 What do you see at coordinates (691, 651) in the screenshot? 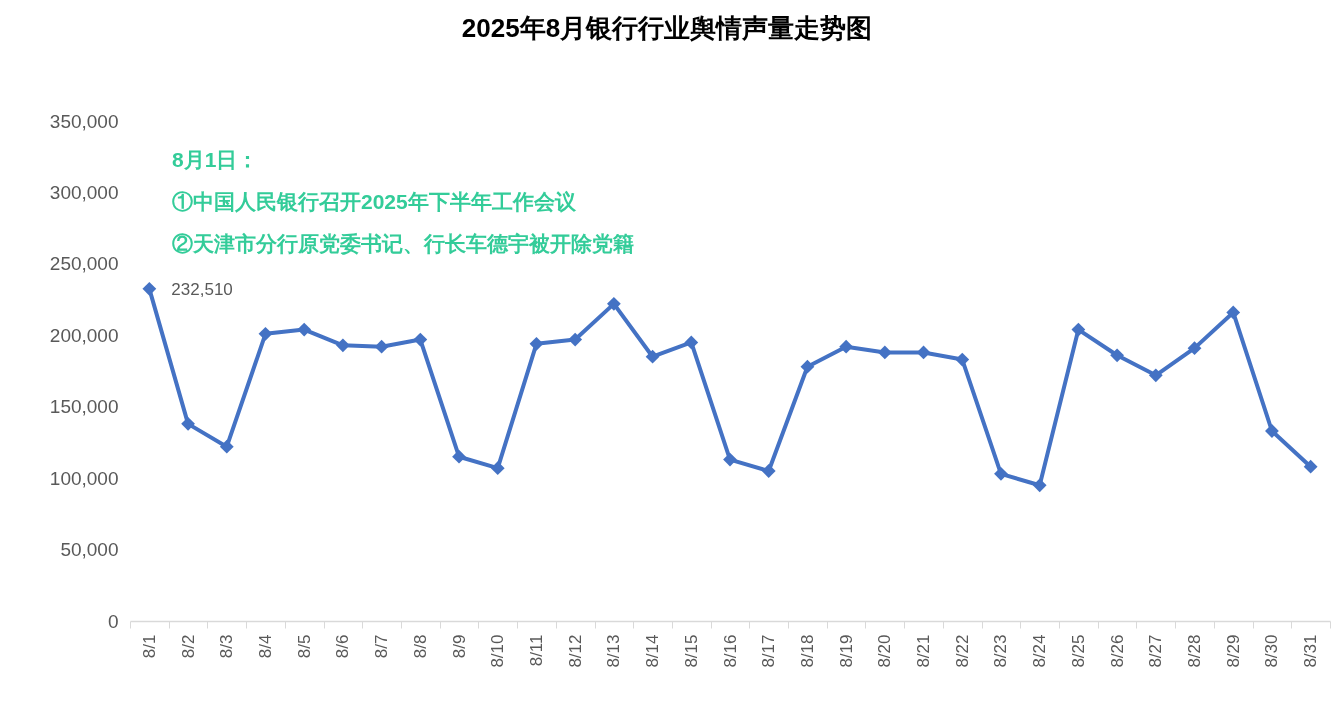
I see `x-tick-label: 8/15` at bounding box center [691, 651].